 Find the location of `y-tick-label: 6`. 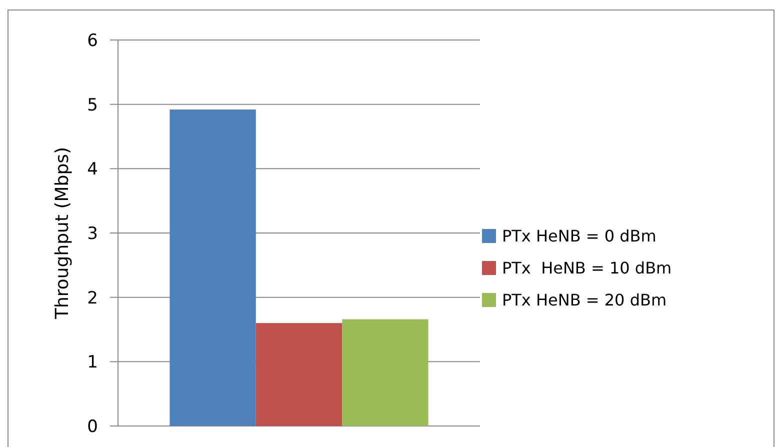

y-tick-label: 6 is located at coordinates (92, 40).